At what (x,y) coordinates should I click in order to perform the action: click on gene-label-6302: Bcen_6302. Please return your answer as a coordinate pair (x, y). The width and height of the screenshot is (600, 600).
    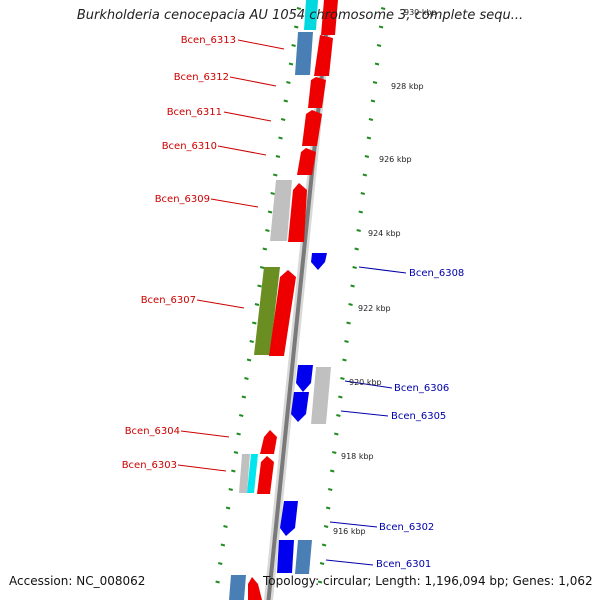
    Looking at the image, I should click on (406, 527).